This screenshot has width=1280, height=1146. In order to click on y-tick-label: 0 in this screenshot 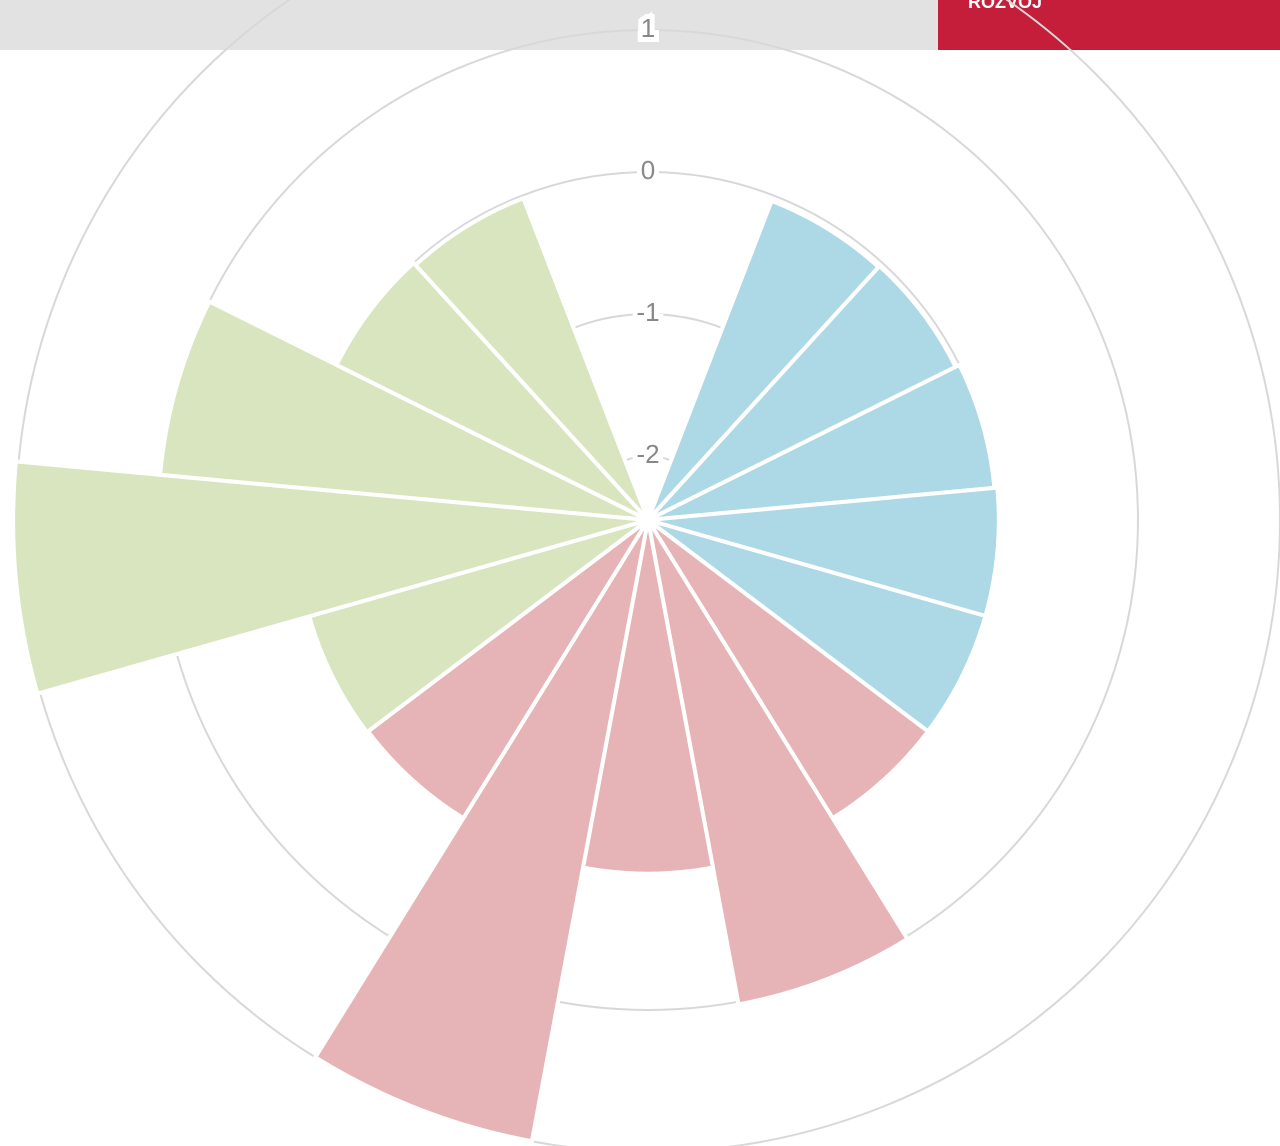, I will do `click(648, 170)`.